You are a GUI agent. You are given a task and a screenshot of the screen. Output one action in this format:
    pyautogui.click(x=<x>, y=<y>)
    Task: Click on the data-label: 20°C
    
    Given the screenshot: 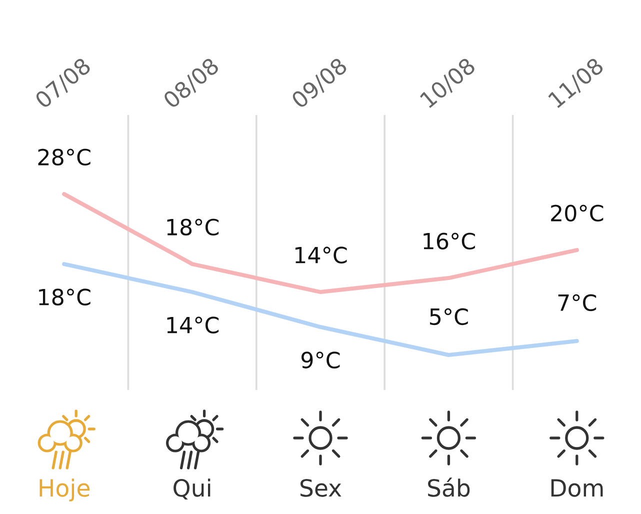 What is the action you would take?
    pyautogui.click(x=577, y=213)
    